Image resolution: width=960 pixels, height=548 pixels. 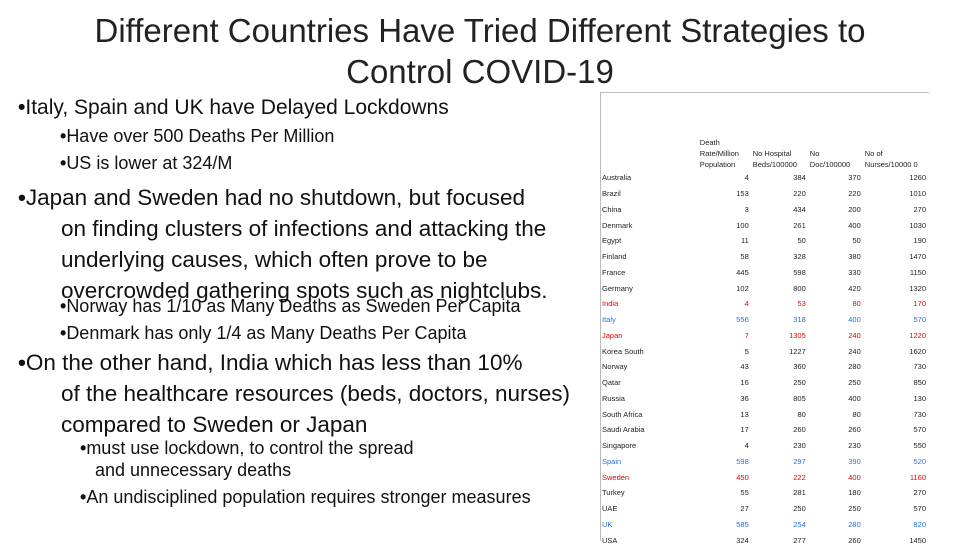 I want to click on table-row: Korea South 5 1227 240 1620, so click(x=764, y=351).